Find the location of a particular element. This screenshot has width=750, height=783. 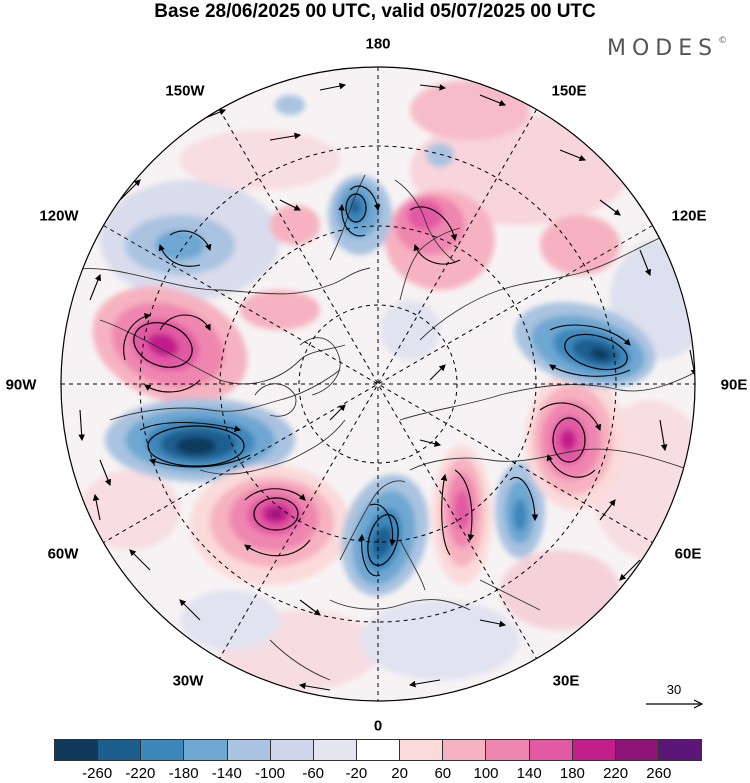

lon-label-120e: 120E is located at coordinates (689, 216).